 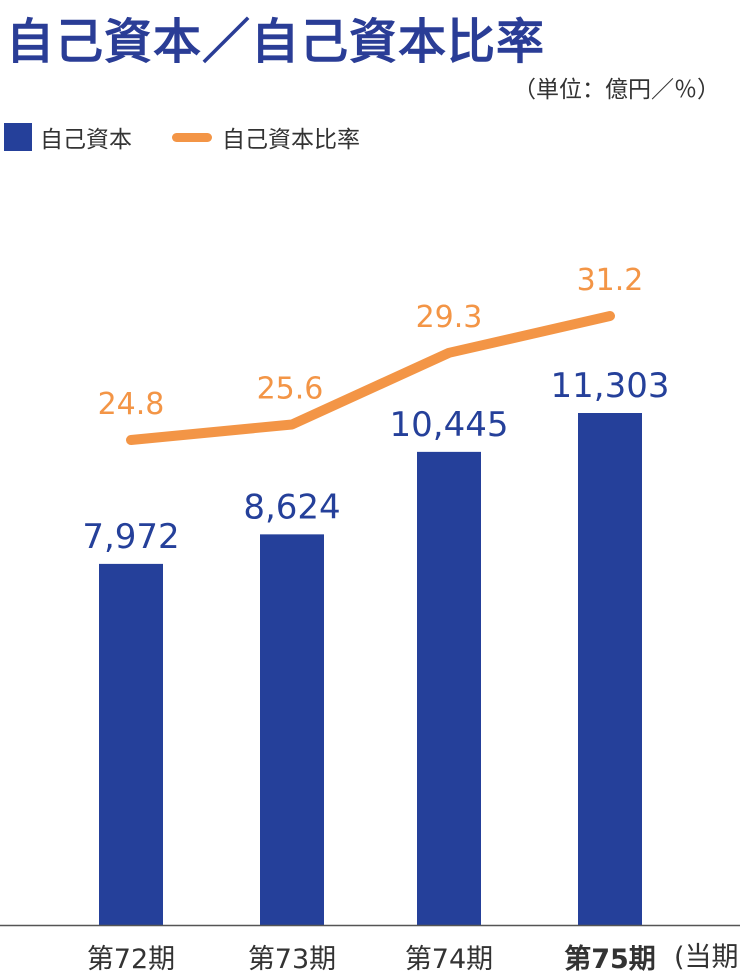 What do you see at coordinates (707, 957) in the screenshot?
I see `current-period-note: (当期)` at bounding box center [707, 957].